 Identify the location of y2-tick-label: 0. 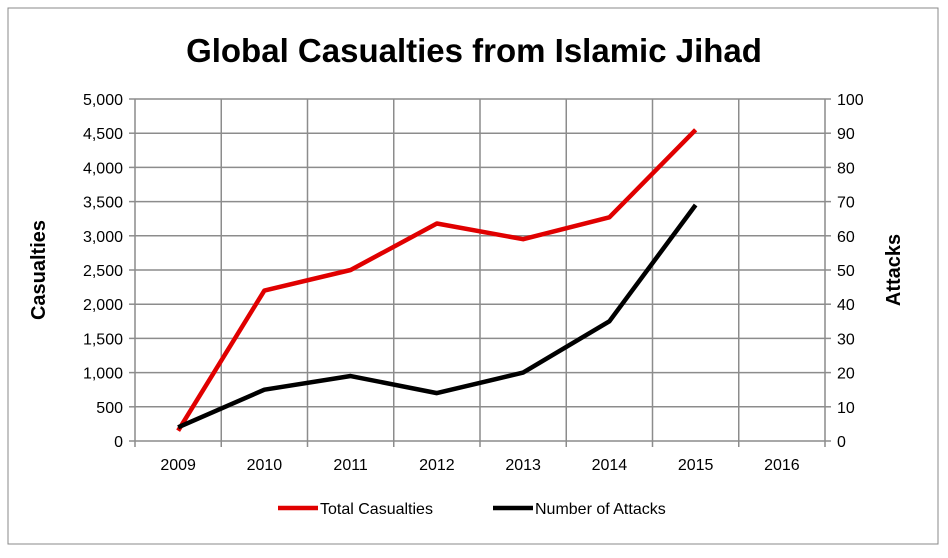
(841, 442).